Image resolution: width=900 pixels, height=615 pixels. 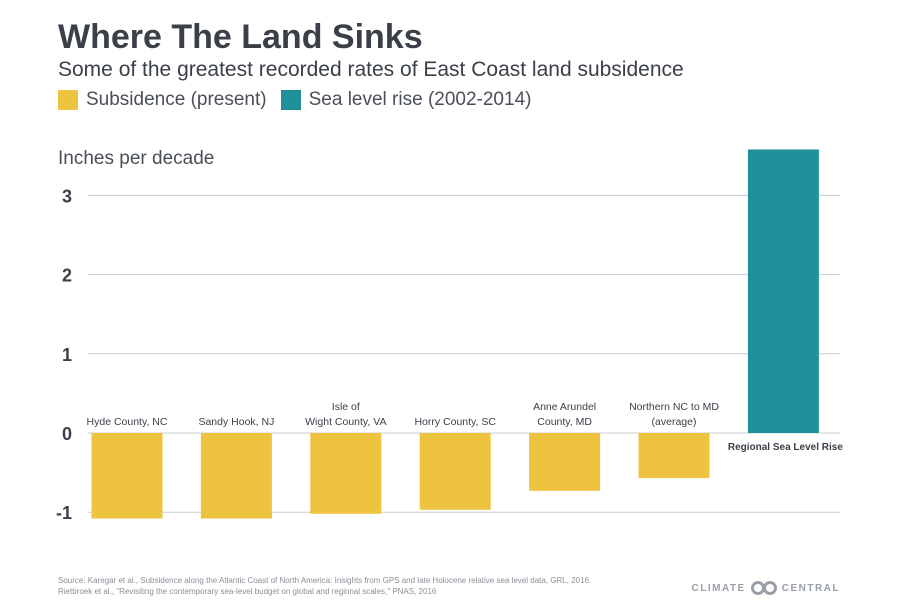 I want to click on legend-swatch-sea-level-rise, so click(x=290, y=100).